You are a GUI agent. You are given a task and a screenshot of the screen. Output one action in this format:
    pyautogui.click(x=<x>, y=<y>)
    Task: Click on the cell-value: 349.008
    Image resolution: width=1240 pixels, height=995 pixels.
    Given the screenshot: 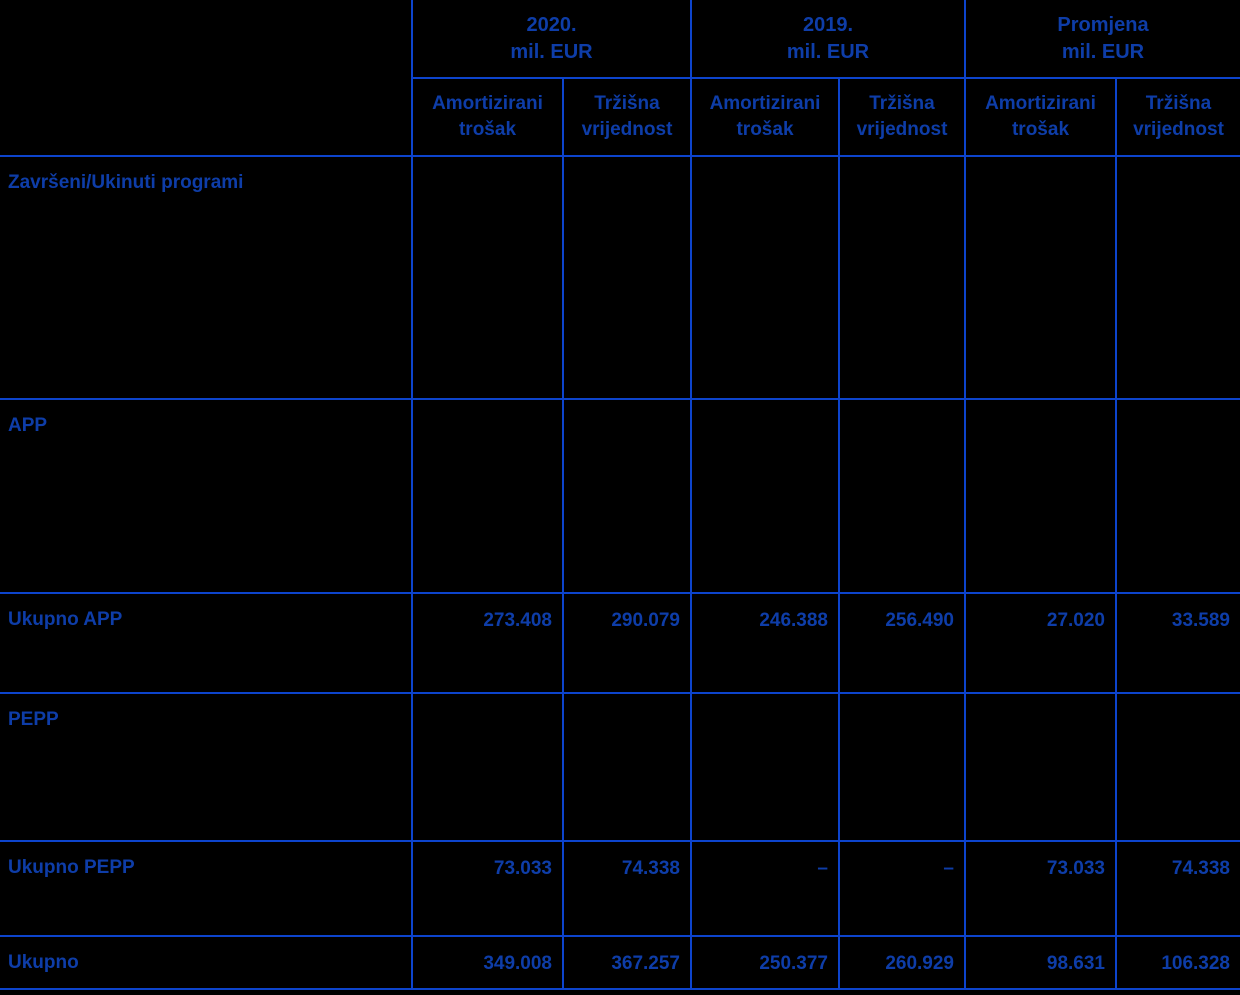 What is the action you would take?
    pyautogui.click(x=488, y=962)
    